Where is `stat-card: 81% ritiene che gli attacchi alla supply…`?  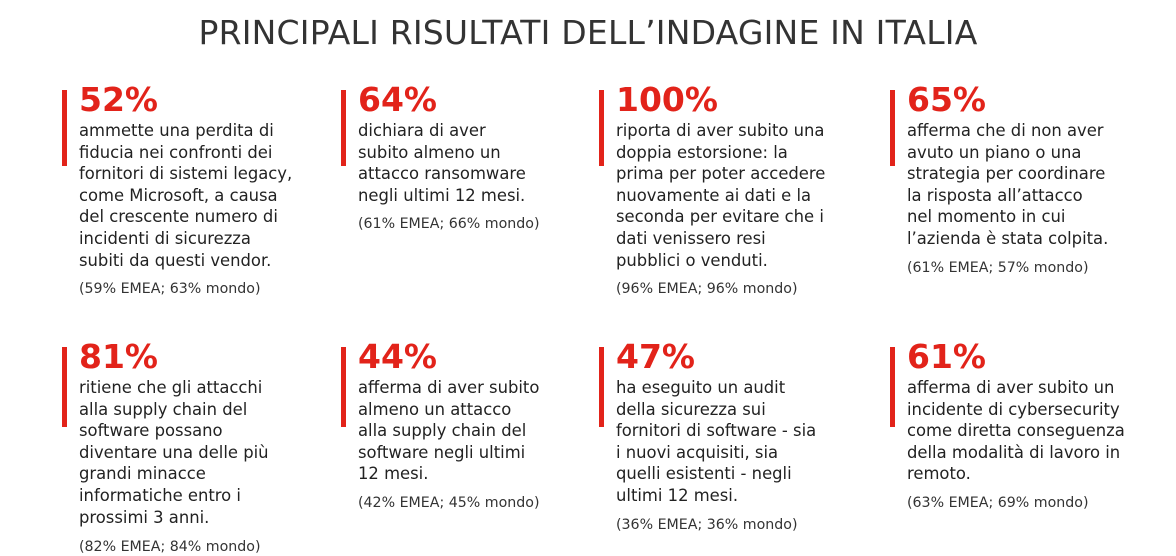
stat-card: 81% ritiene che gli attacchi alla supply… is located at coordinates (192, 447).